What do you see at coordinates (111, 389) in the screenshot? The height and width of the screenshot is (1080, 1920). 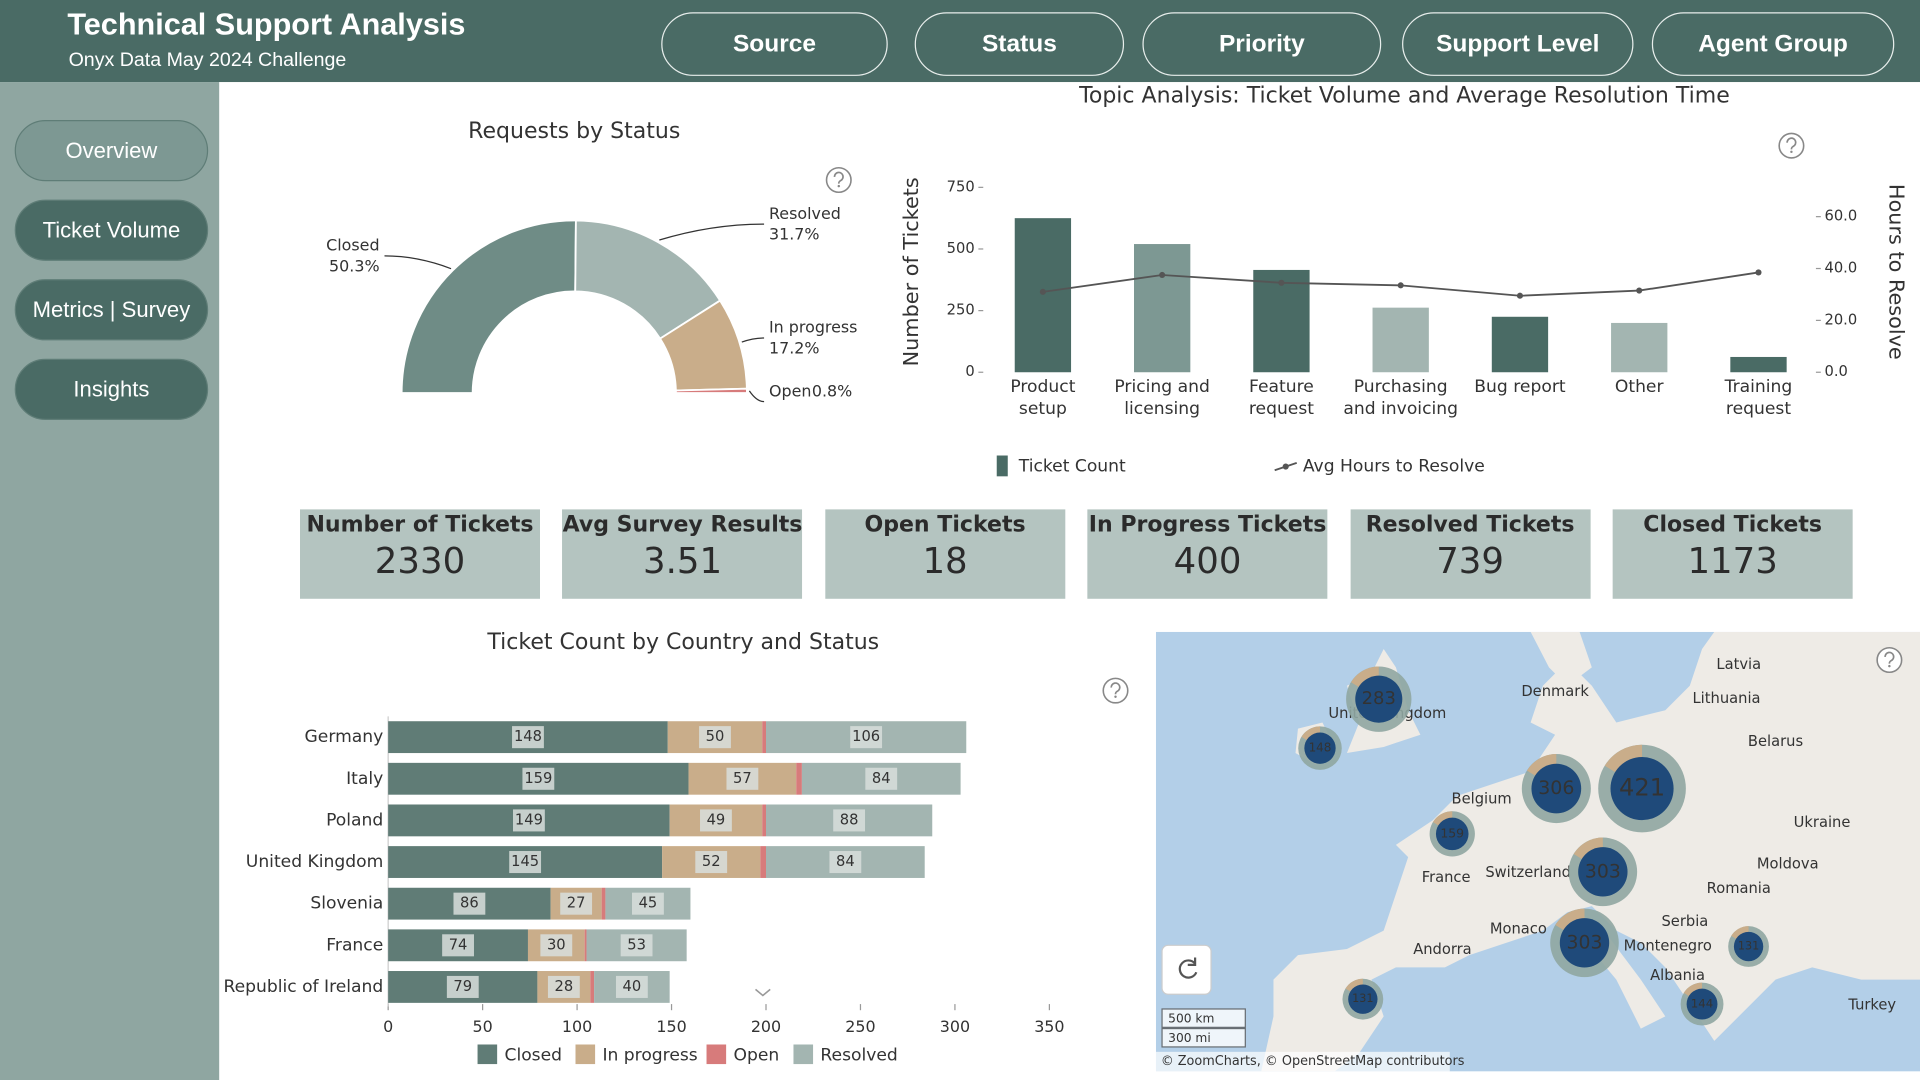 I see `nav-button: Insights` at bounding box center [111, 389].